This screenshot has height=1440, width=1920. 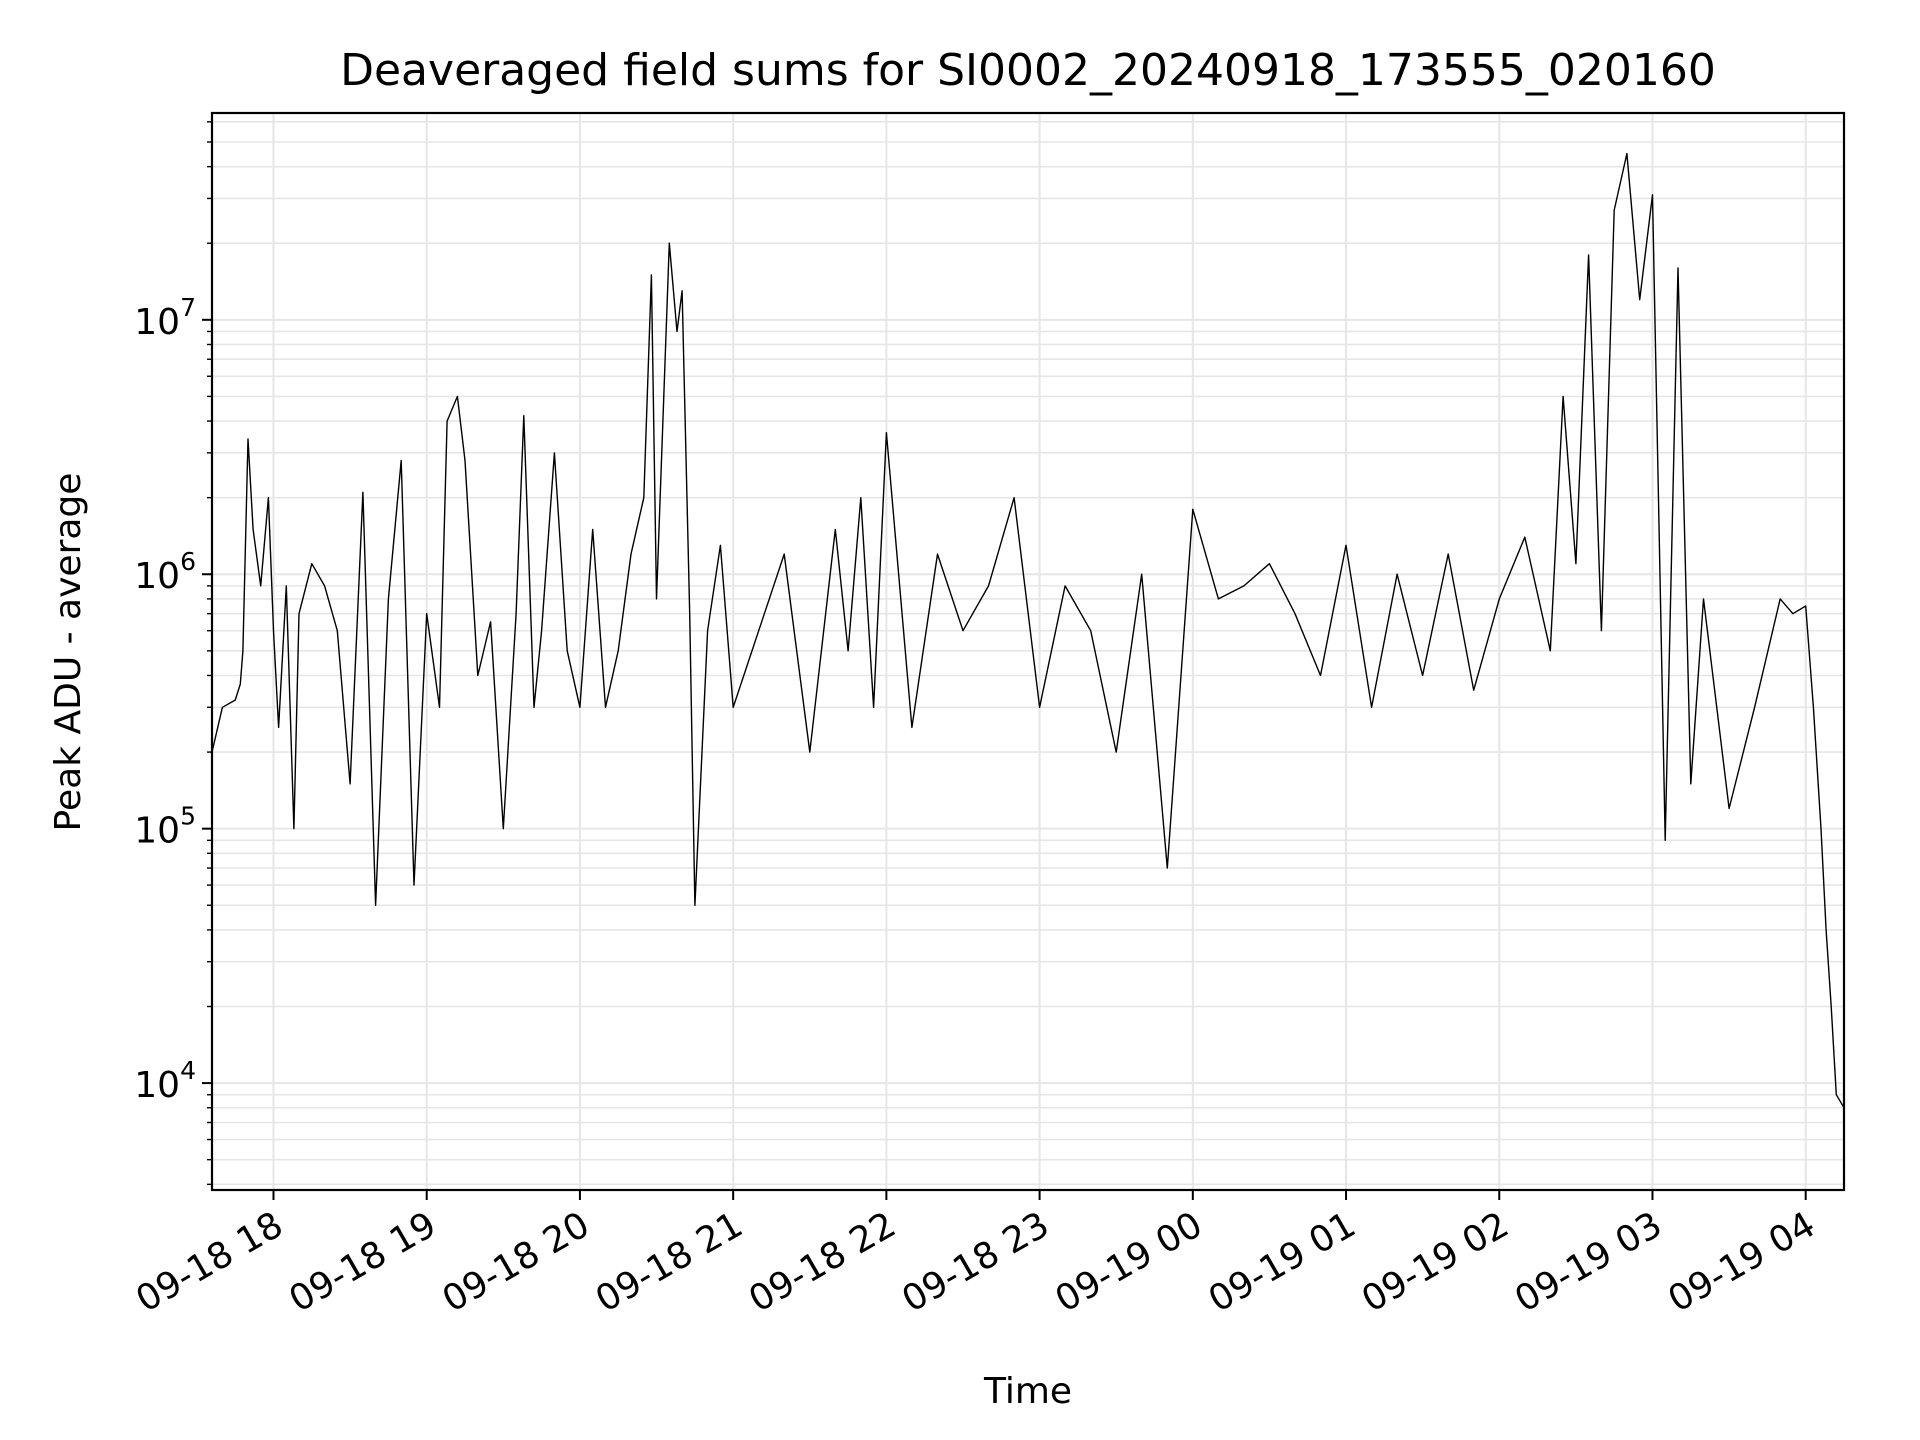 What do you see at coordinates (68, 652) in the screenshot?
I see `y-axis-label: Peak ADU - average` at bounding box center [68, 652].